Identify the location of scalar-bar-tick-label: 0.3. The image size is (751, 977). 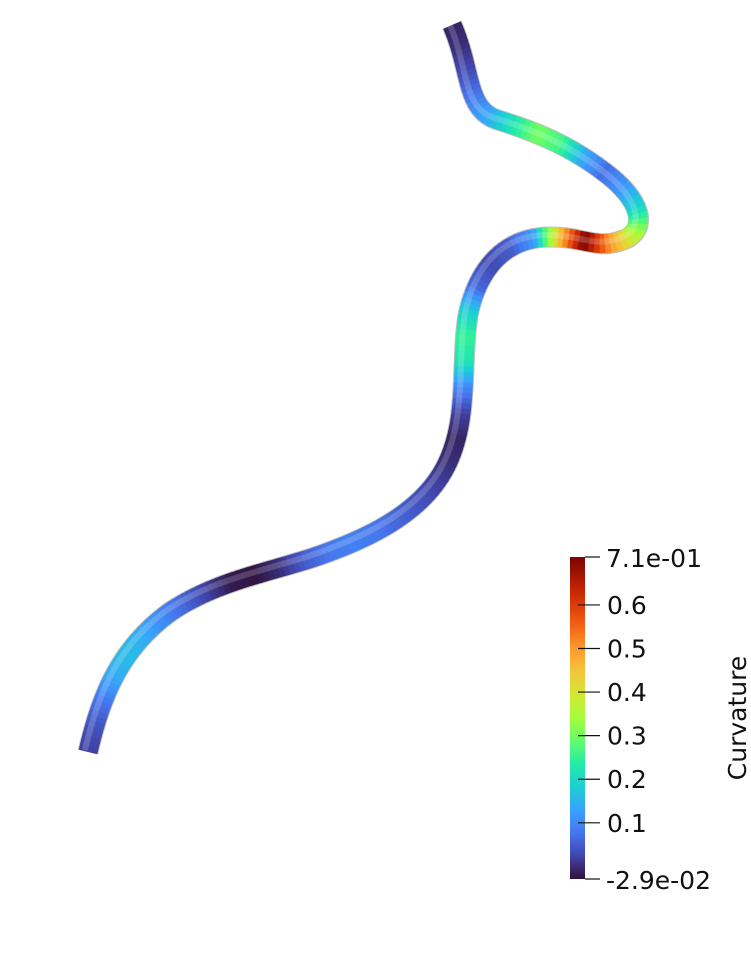
(627, 736).